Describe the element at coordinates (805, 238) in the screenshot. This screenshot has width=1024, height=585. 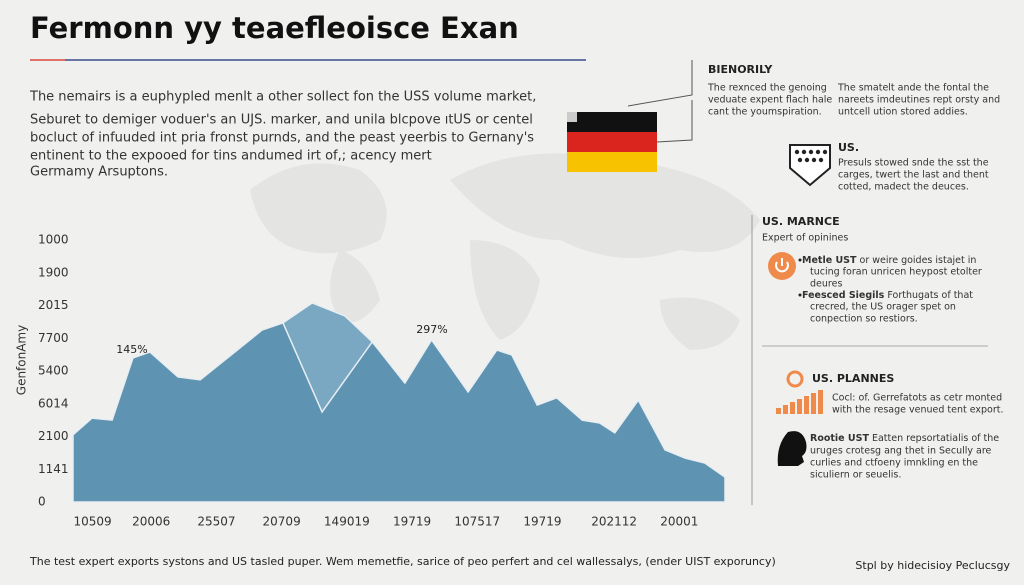
I see `section-subtitle: Expert of opinines` at that location.